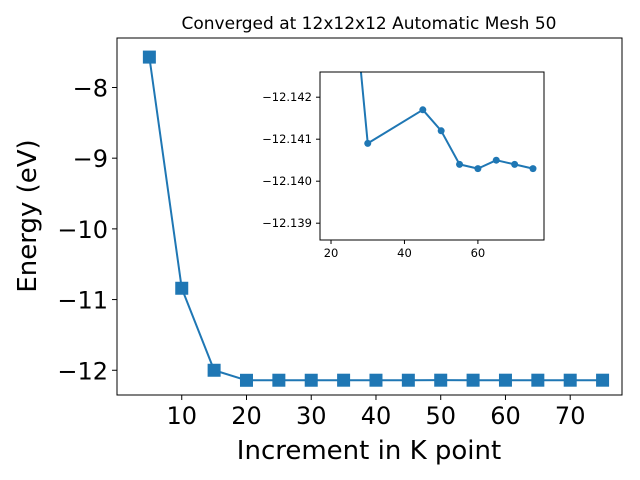 The image size is (640, 480). I want to click on inset-background, so click(432, 156).